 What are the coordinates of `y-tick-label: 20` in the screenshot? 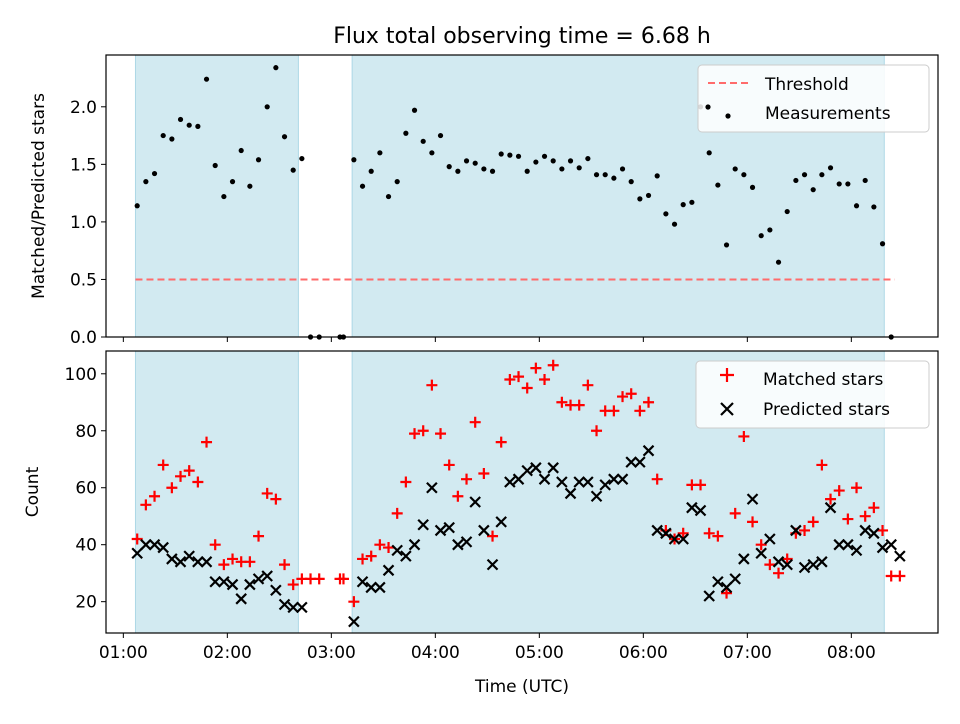 It's located at (86, 603).